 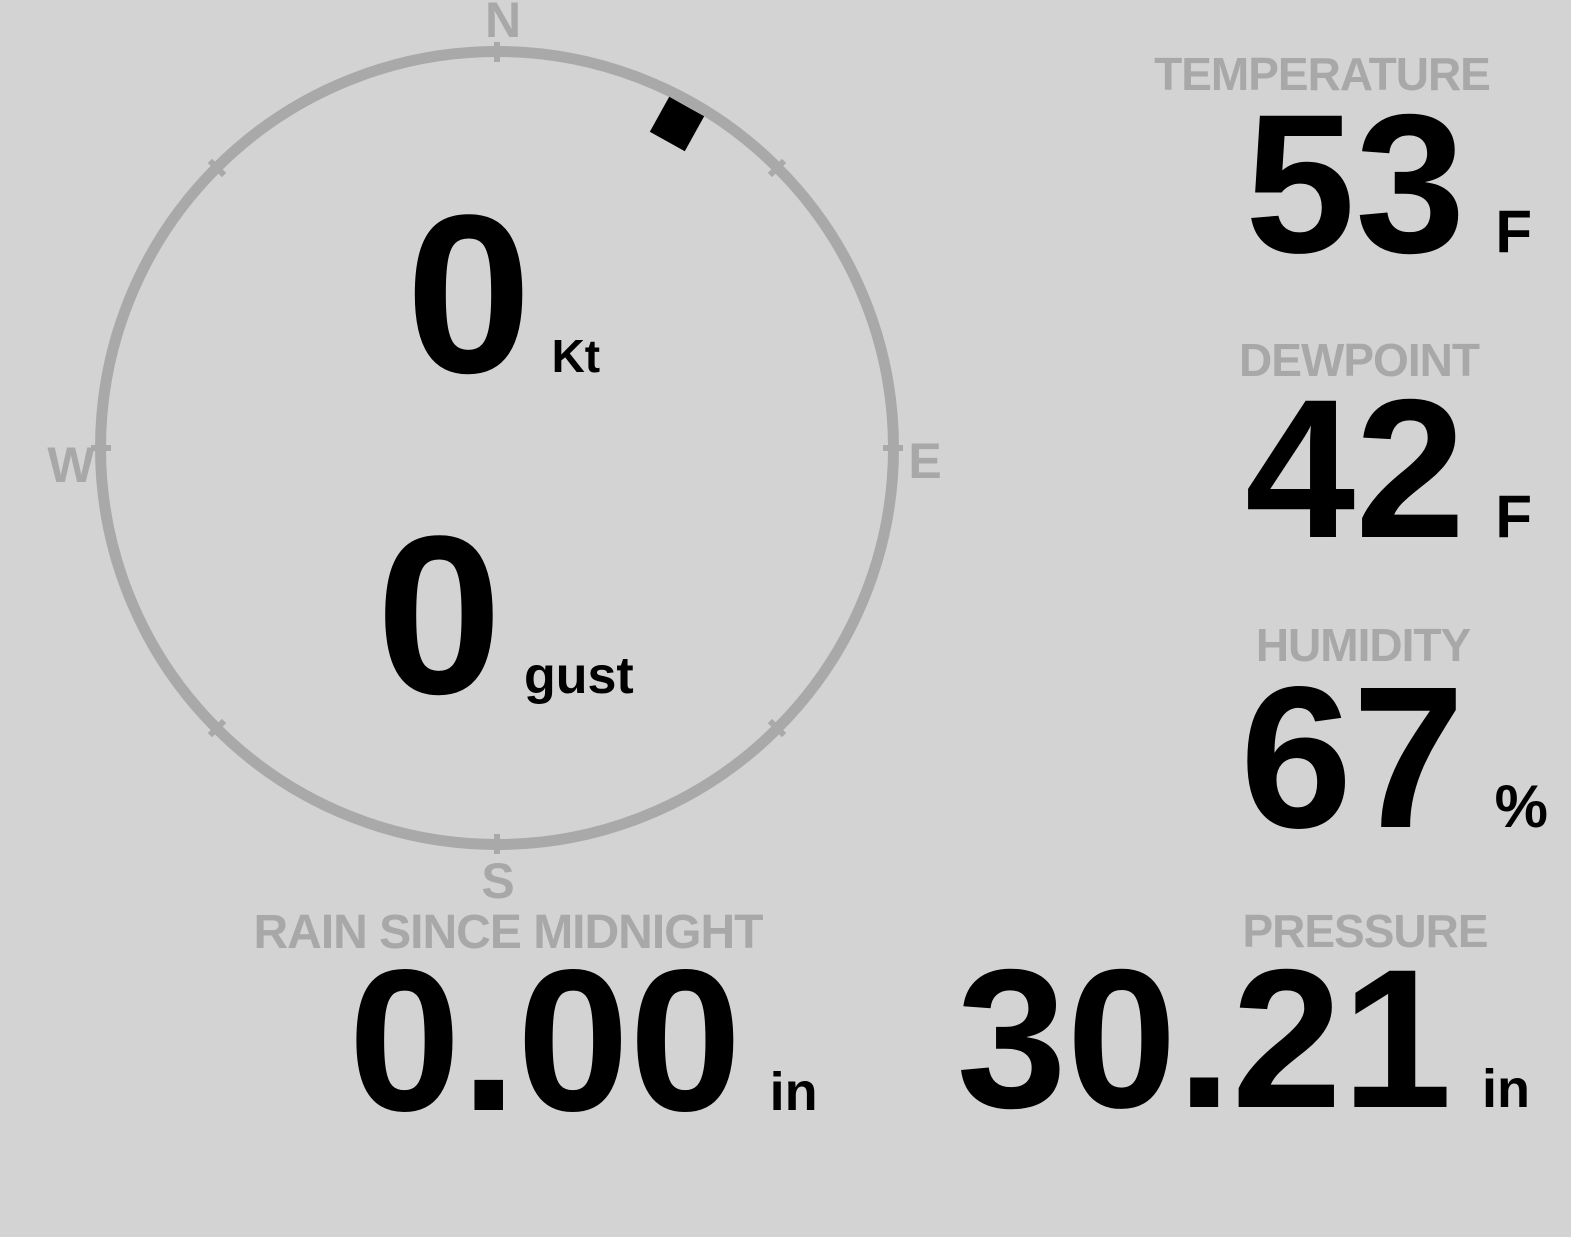 I want to click on compass-tick-e, so click(x=893, y=448).